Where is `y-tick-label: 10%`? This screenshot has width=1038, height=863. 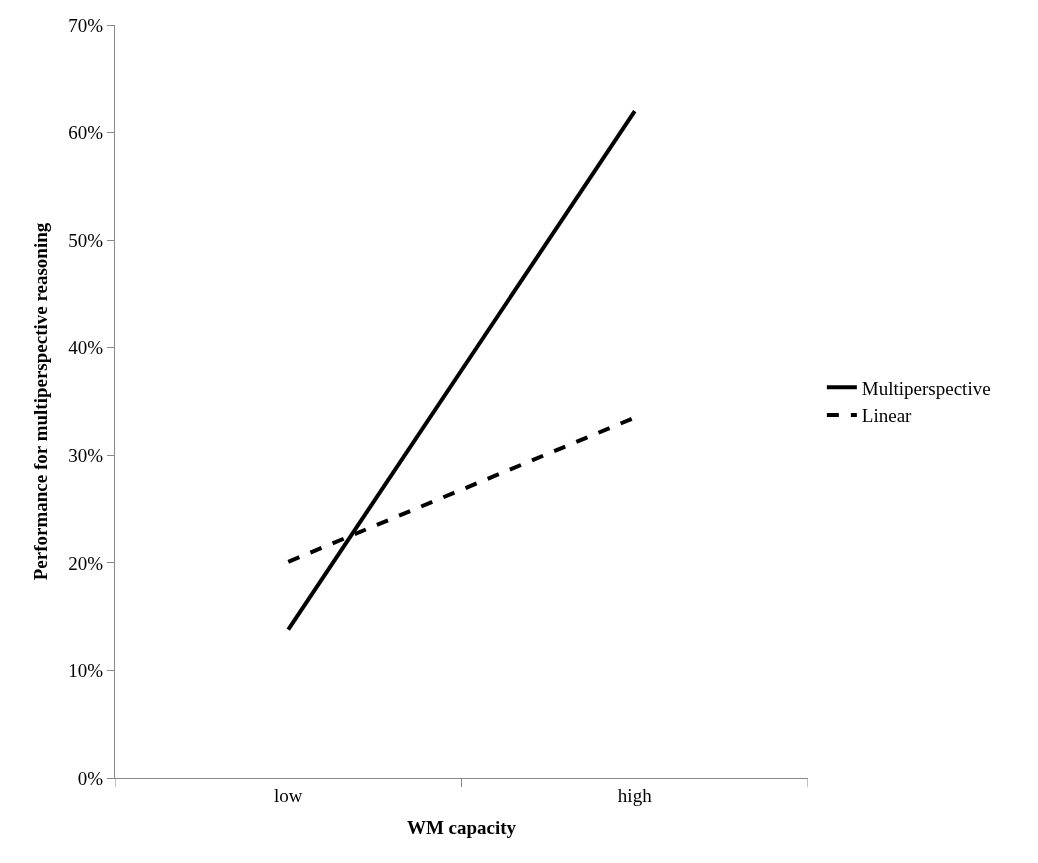 y-tick-label: 10% is located at coordinates (86, 671).